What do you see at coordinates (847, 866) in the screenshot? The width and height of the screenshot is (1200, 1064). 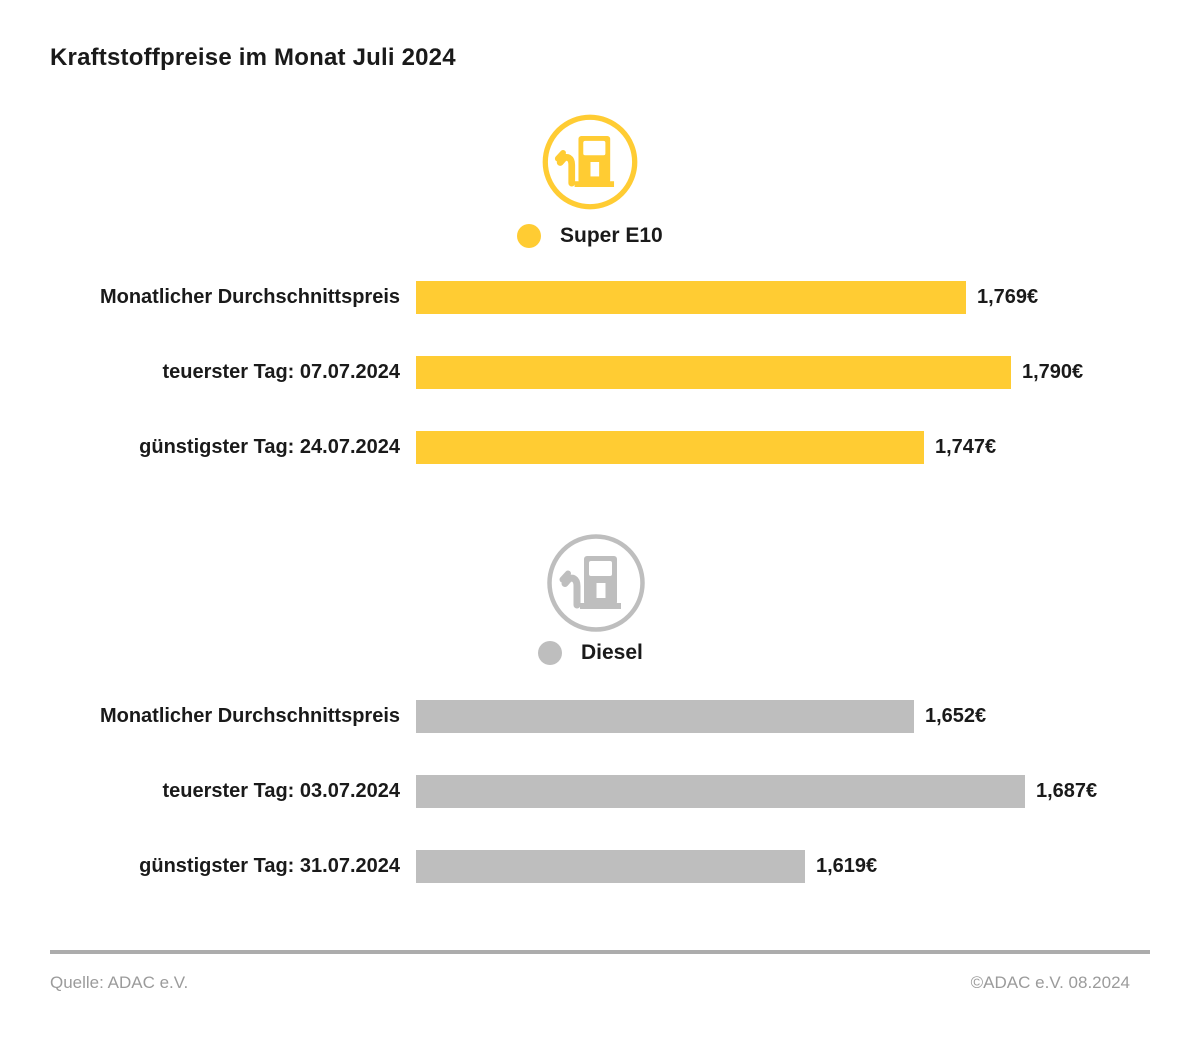 I see `bar-value: 1,619€` at bounding box center [847, 866].